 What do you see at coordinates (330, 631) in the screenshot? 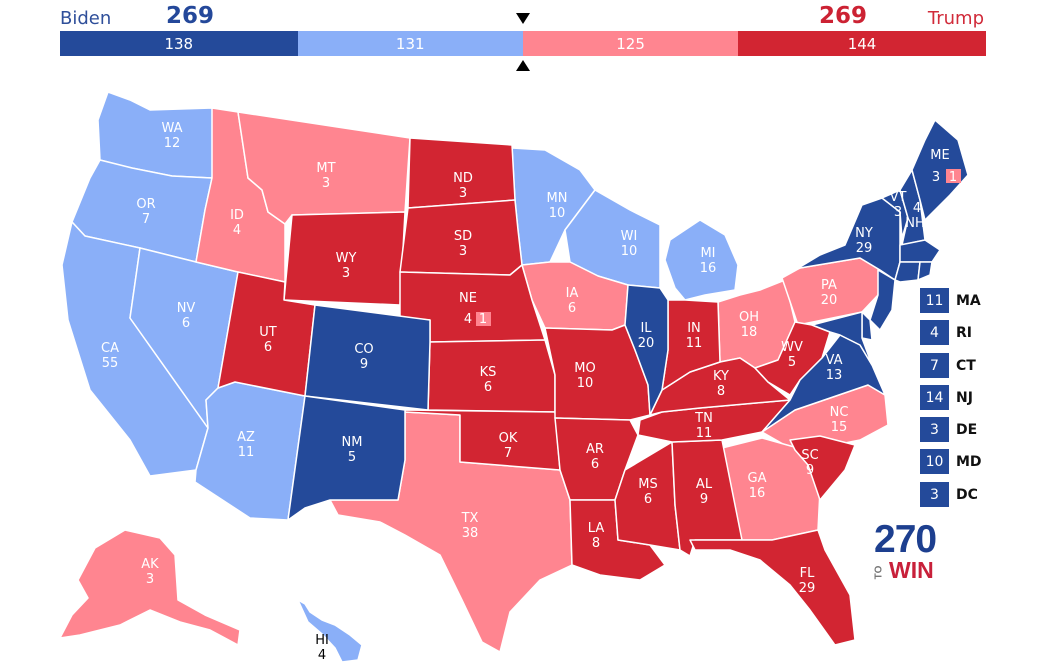
I see `state-HI` at bounding box center [330, 631].